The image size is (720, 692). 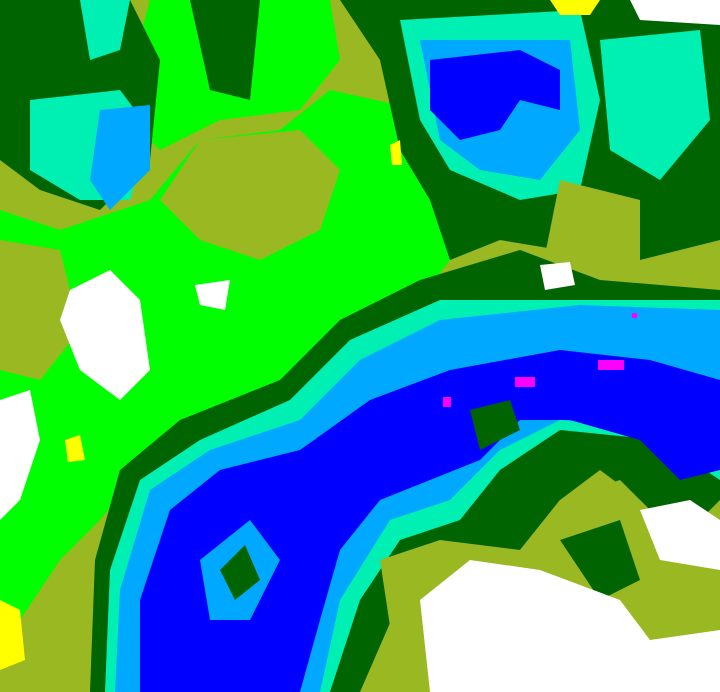 I want to click on light-blue-patch, so click(x=120, y=157).